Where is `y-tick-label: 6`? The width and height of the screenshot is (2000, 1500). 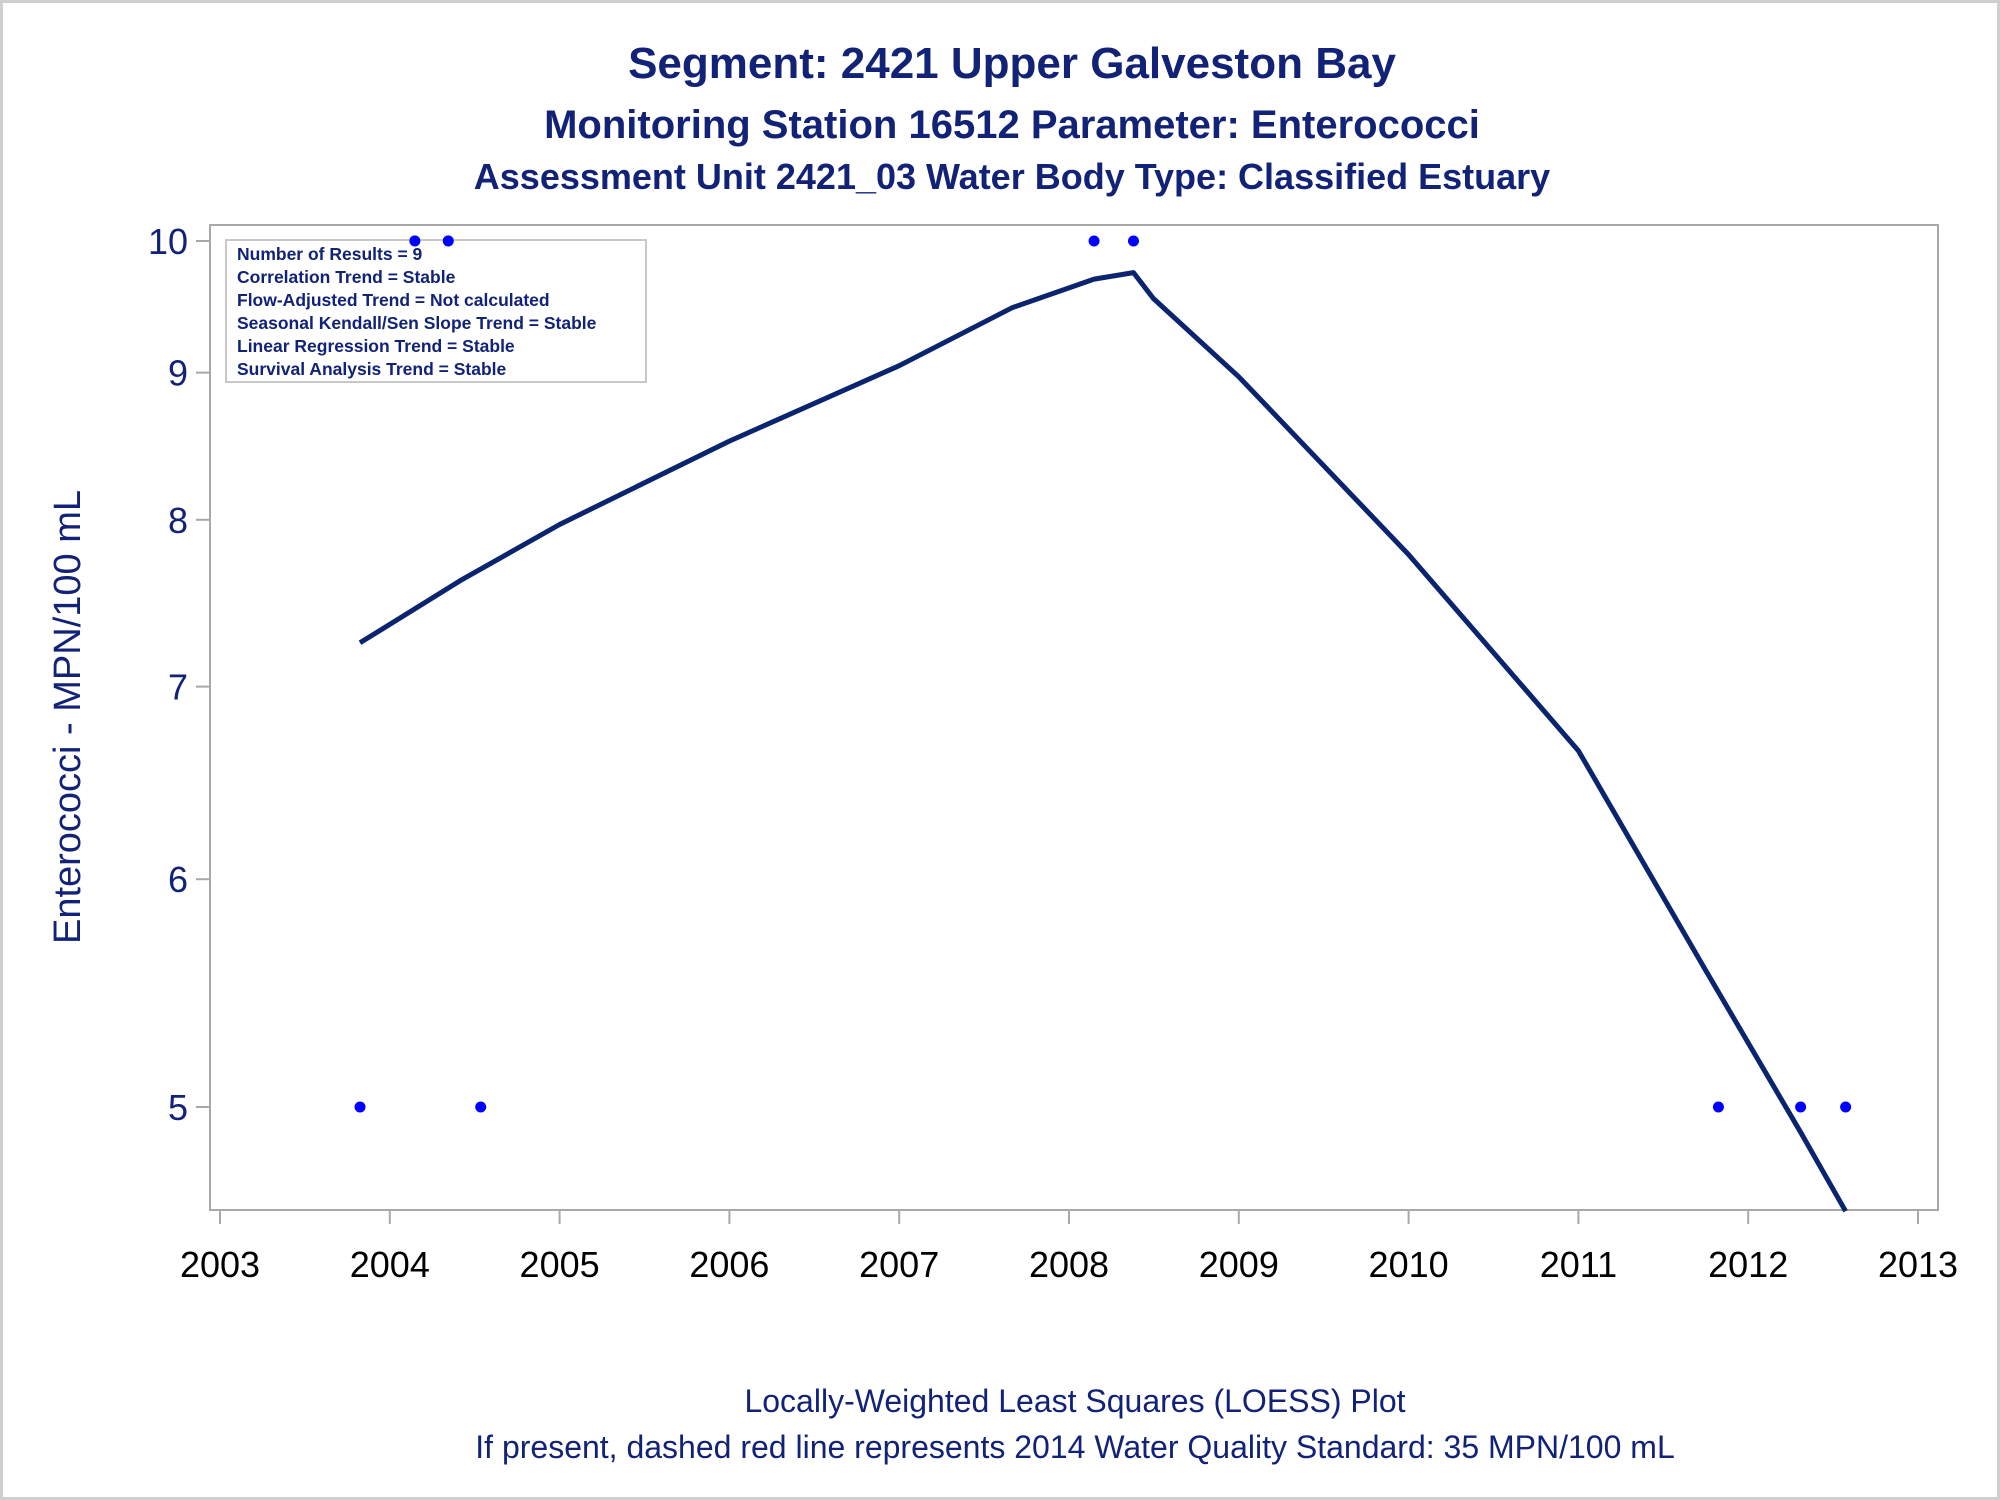 y-tick-label: 6 is located at coordinates (178, 879).